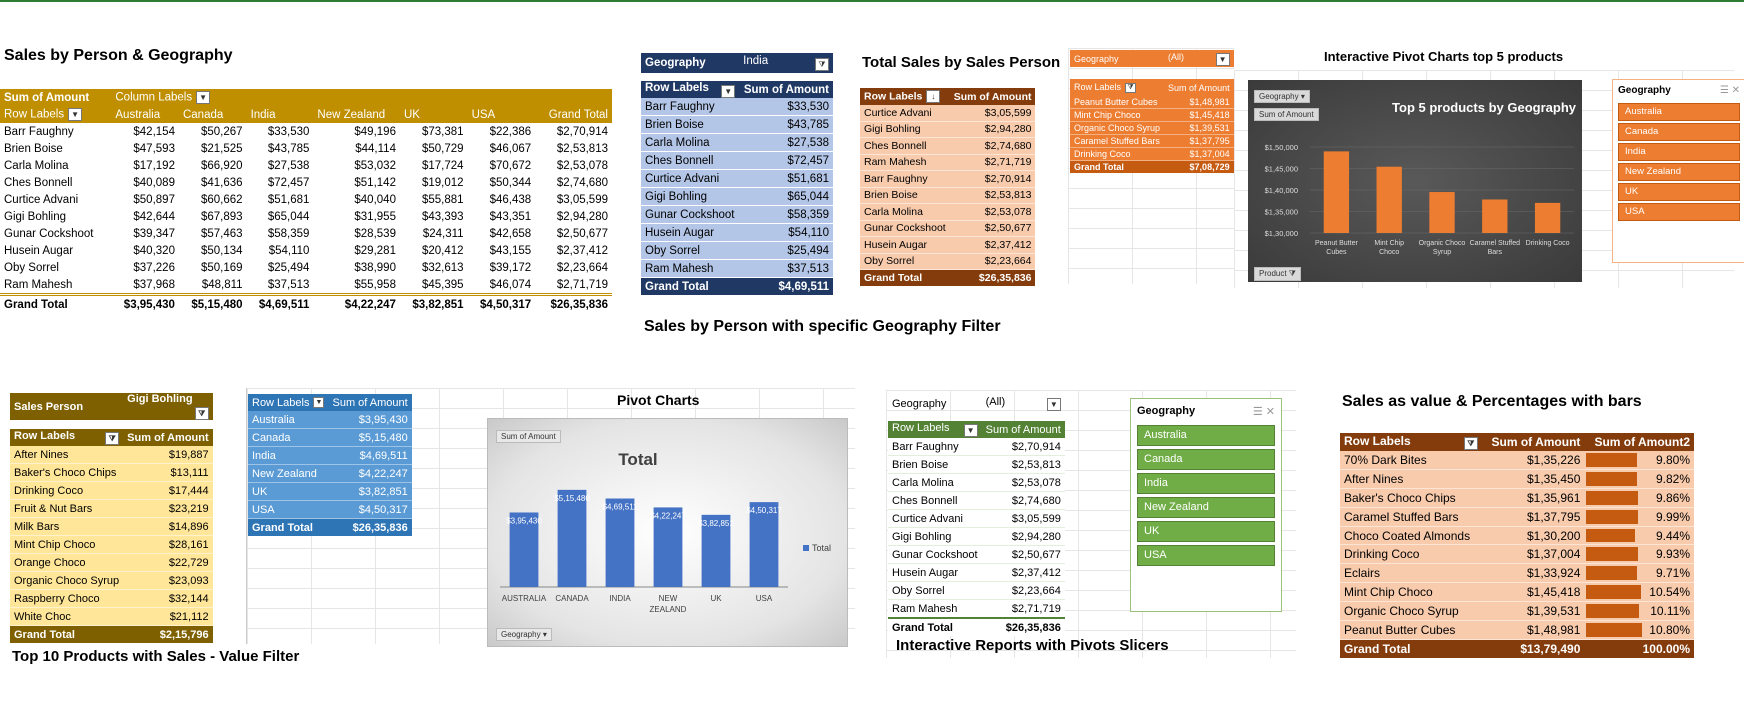 The width and height of the screenshot is (1744, 711). I want to click on cell-value: $65,044, so click(288, 216).